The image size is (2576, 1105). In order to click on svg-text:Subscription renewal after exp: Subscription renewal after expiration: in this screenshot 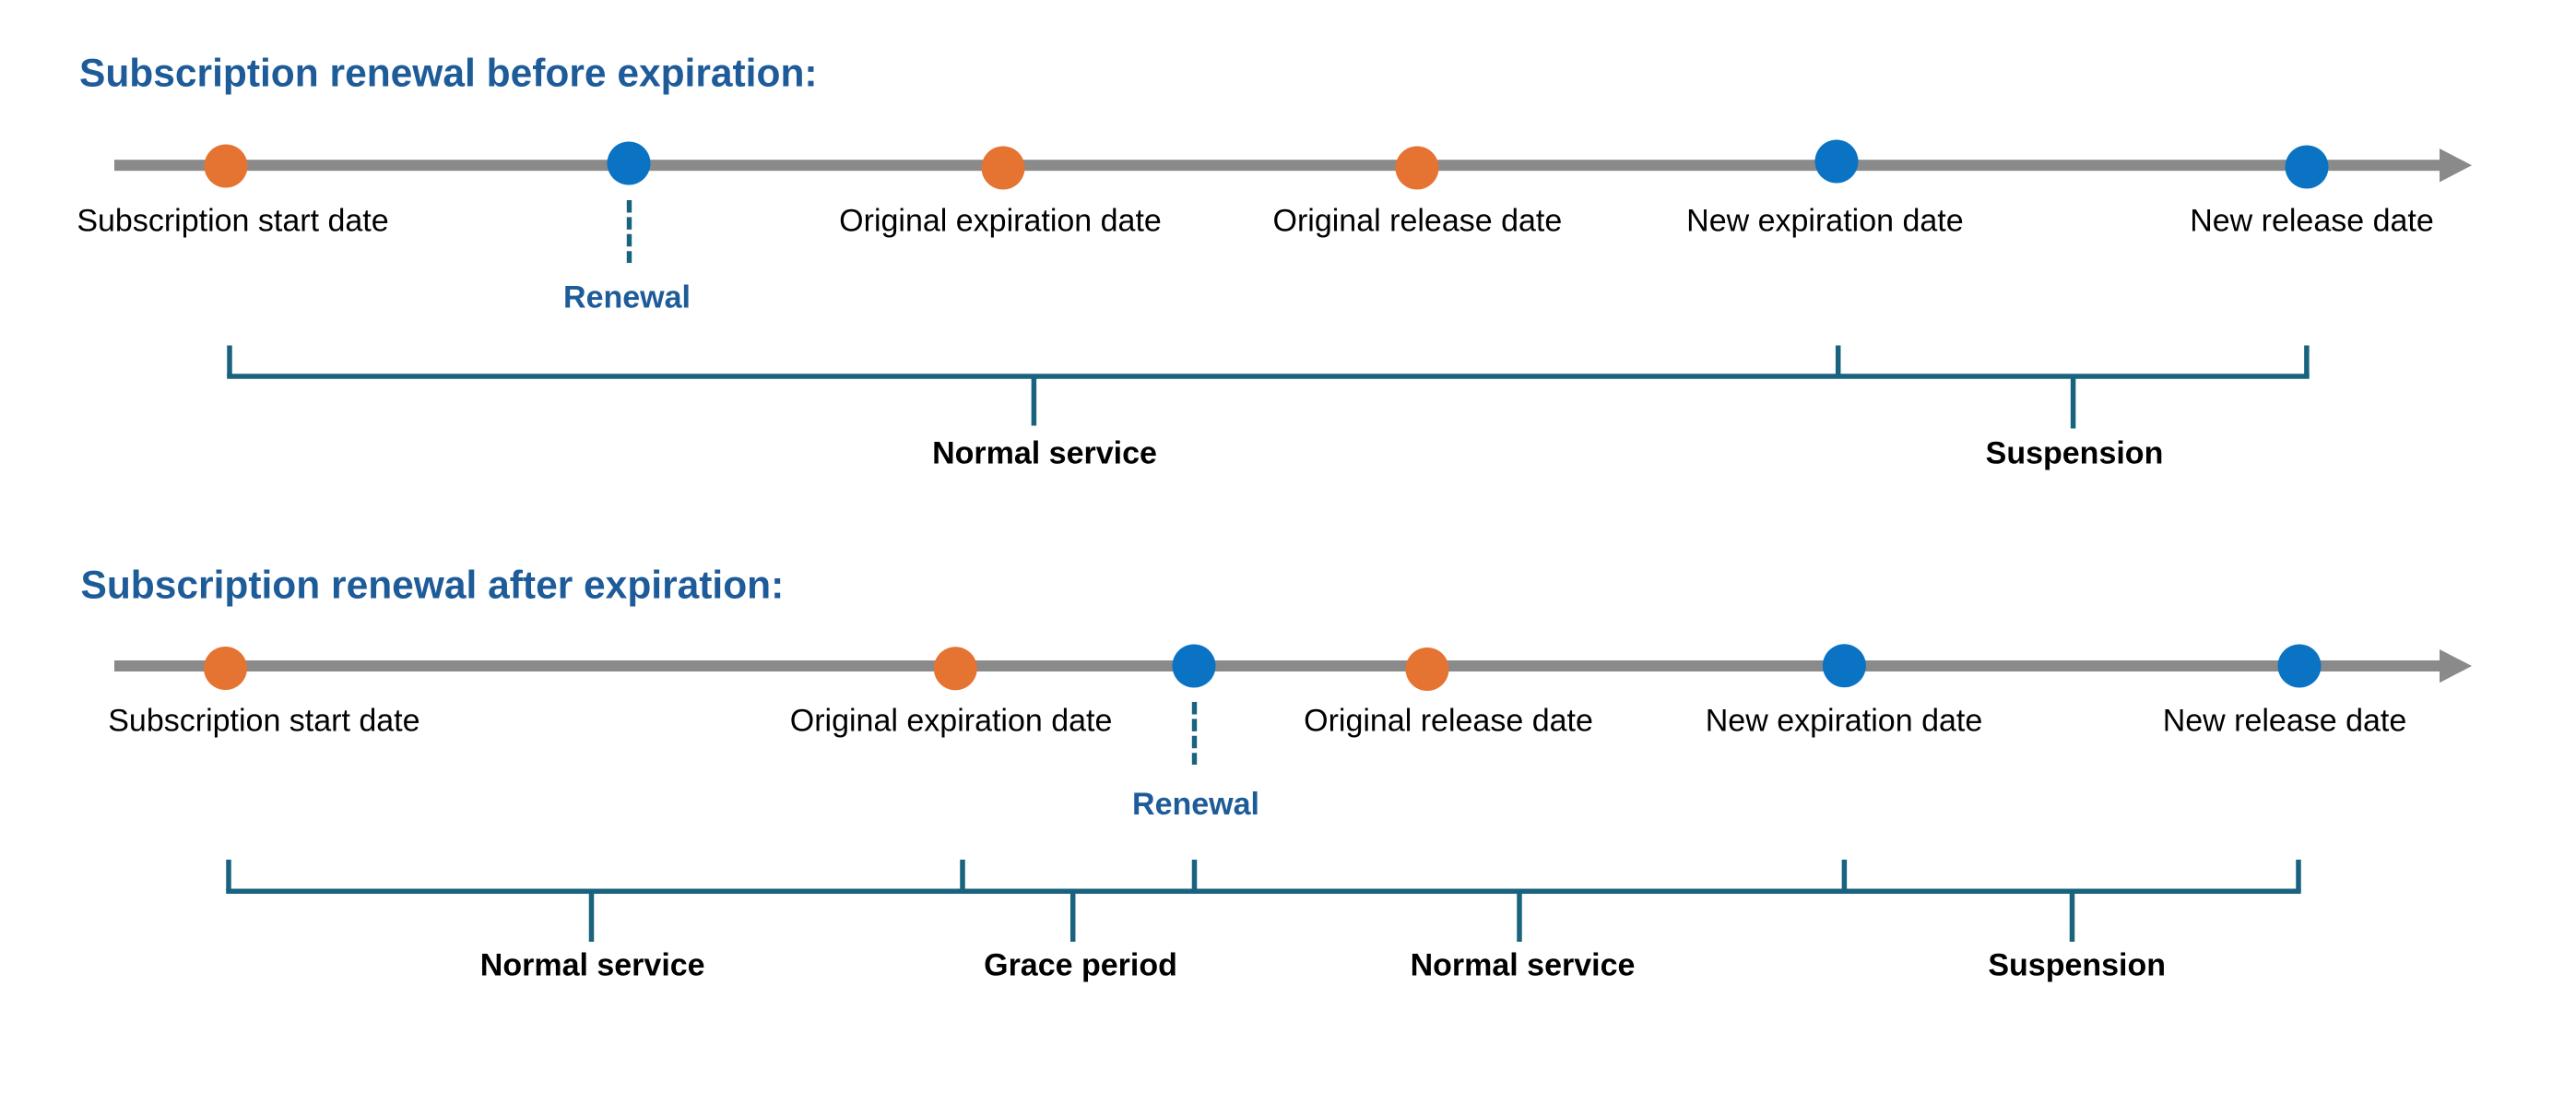, I will do `click(433, 586)`.